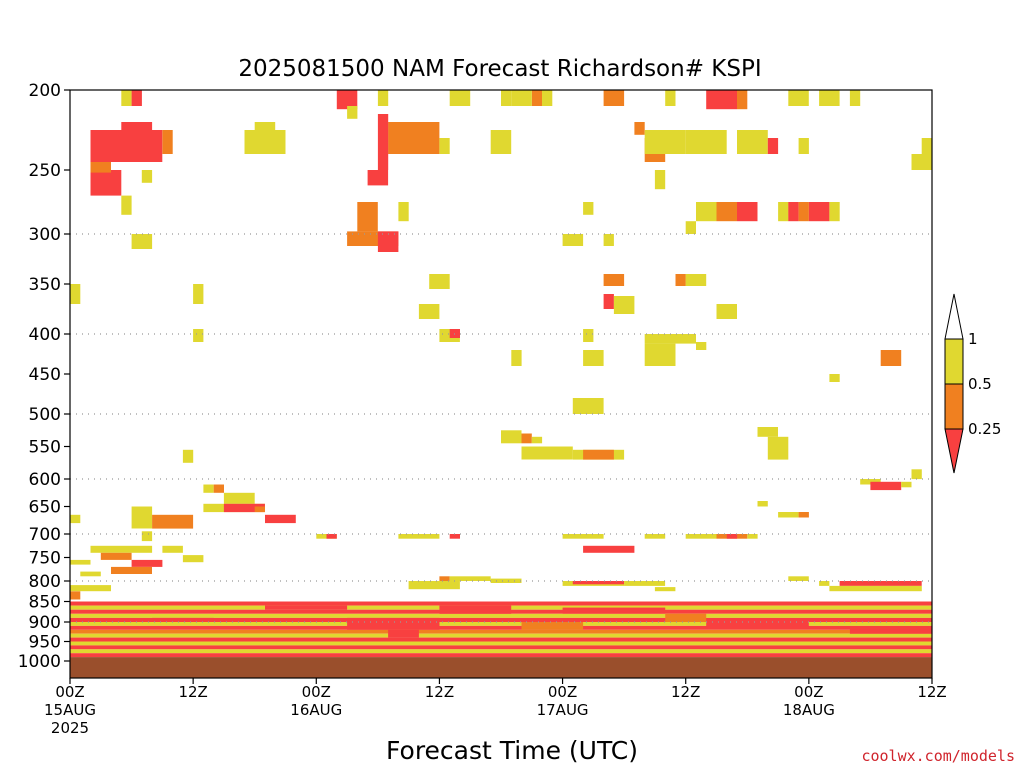  Describe the element at coordinates (192, 692) in the screenshot. I see `x-tick-label: 12Z` at that location.